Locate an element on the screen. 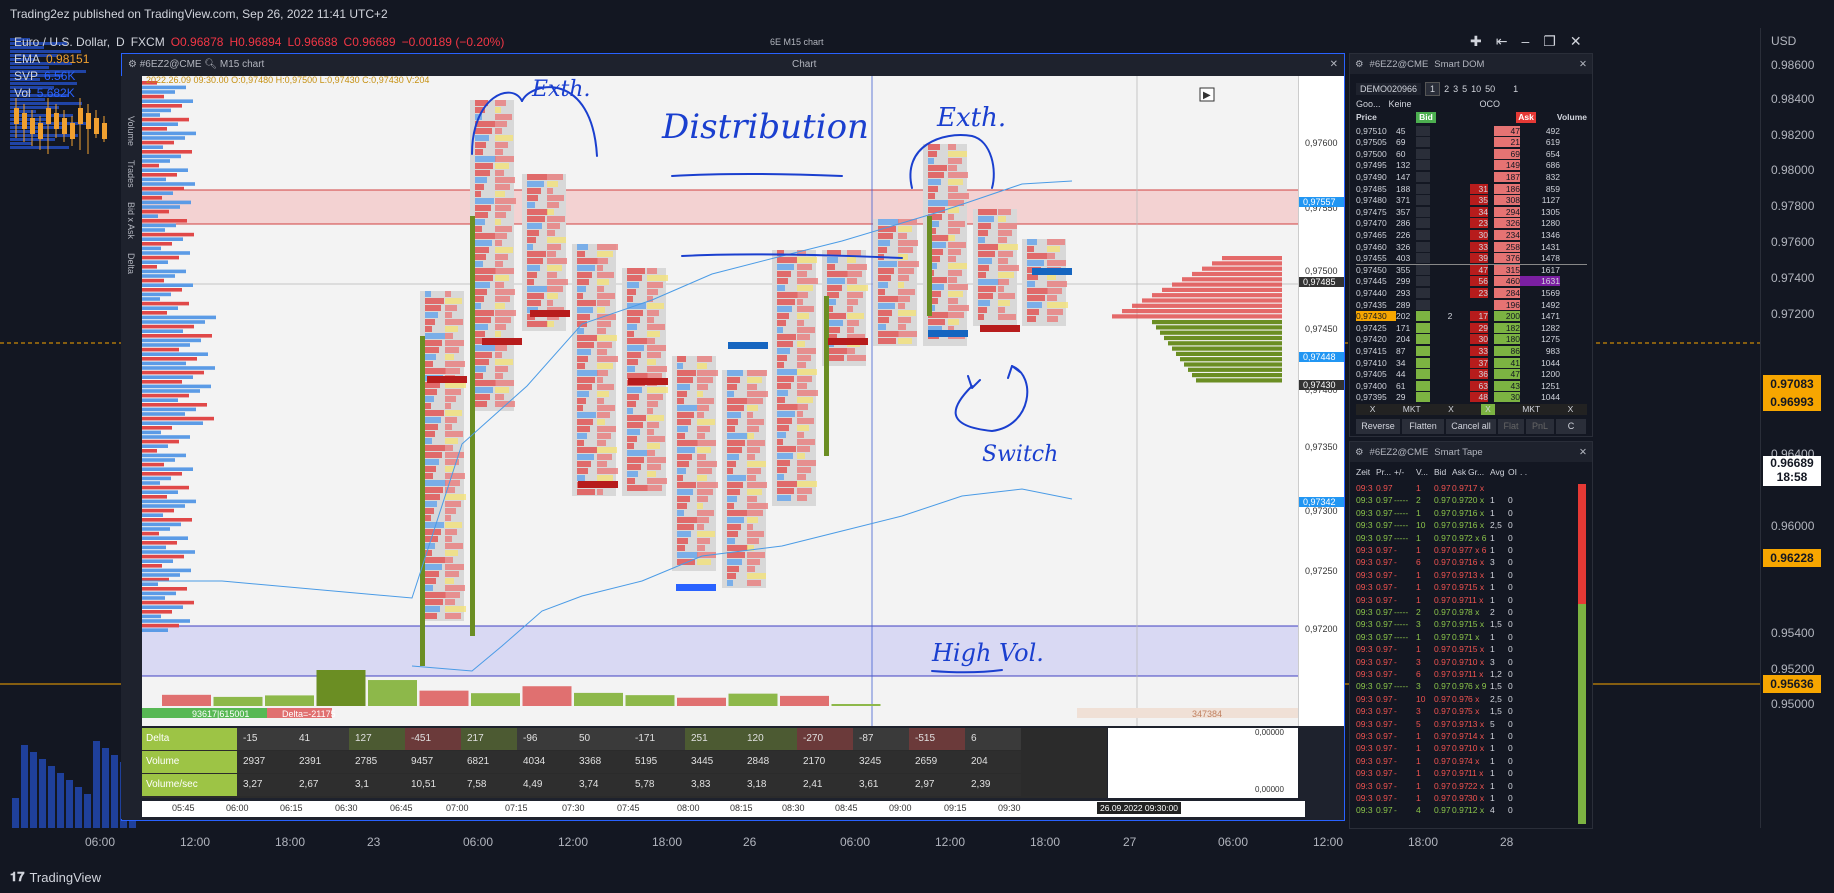 The width and height of the screenshot is (1834, 893). none-select: Keine is located at coordinates (1400, 104).